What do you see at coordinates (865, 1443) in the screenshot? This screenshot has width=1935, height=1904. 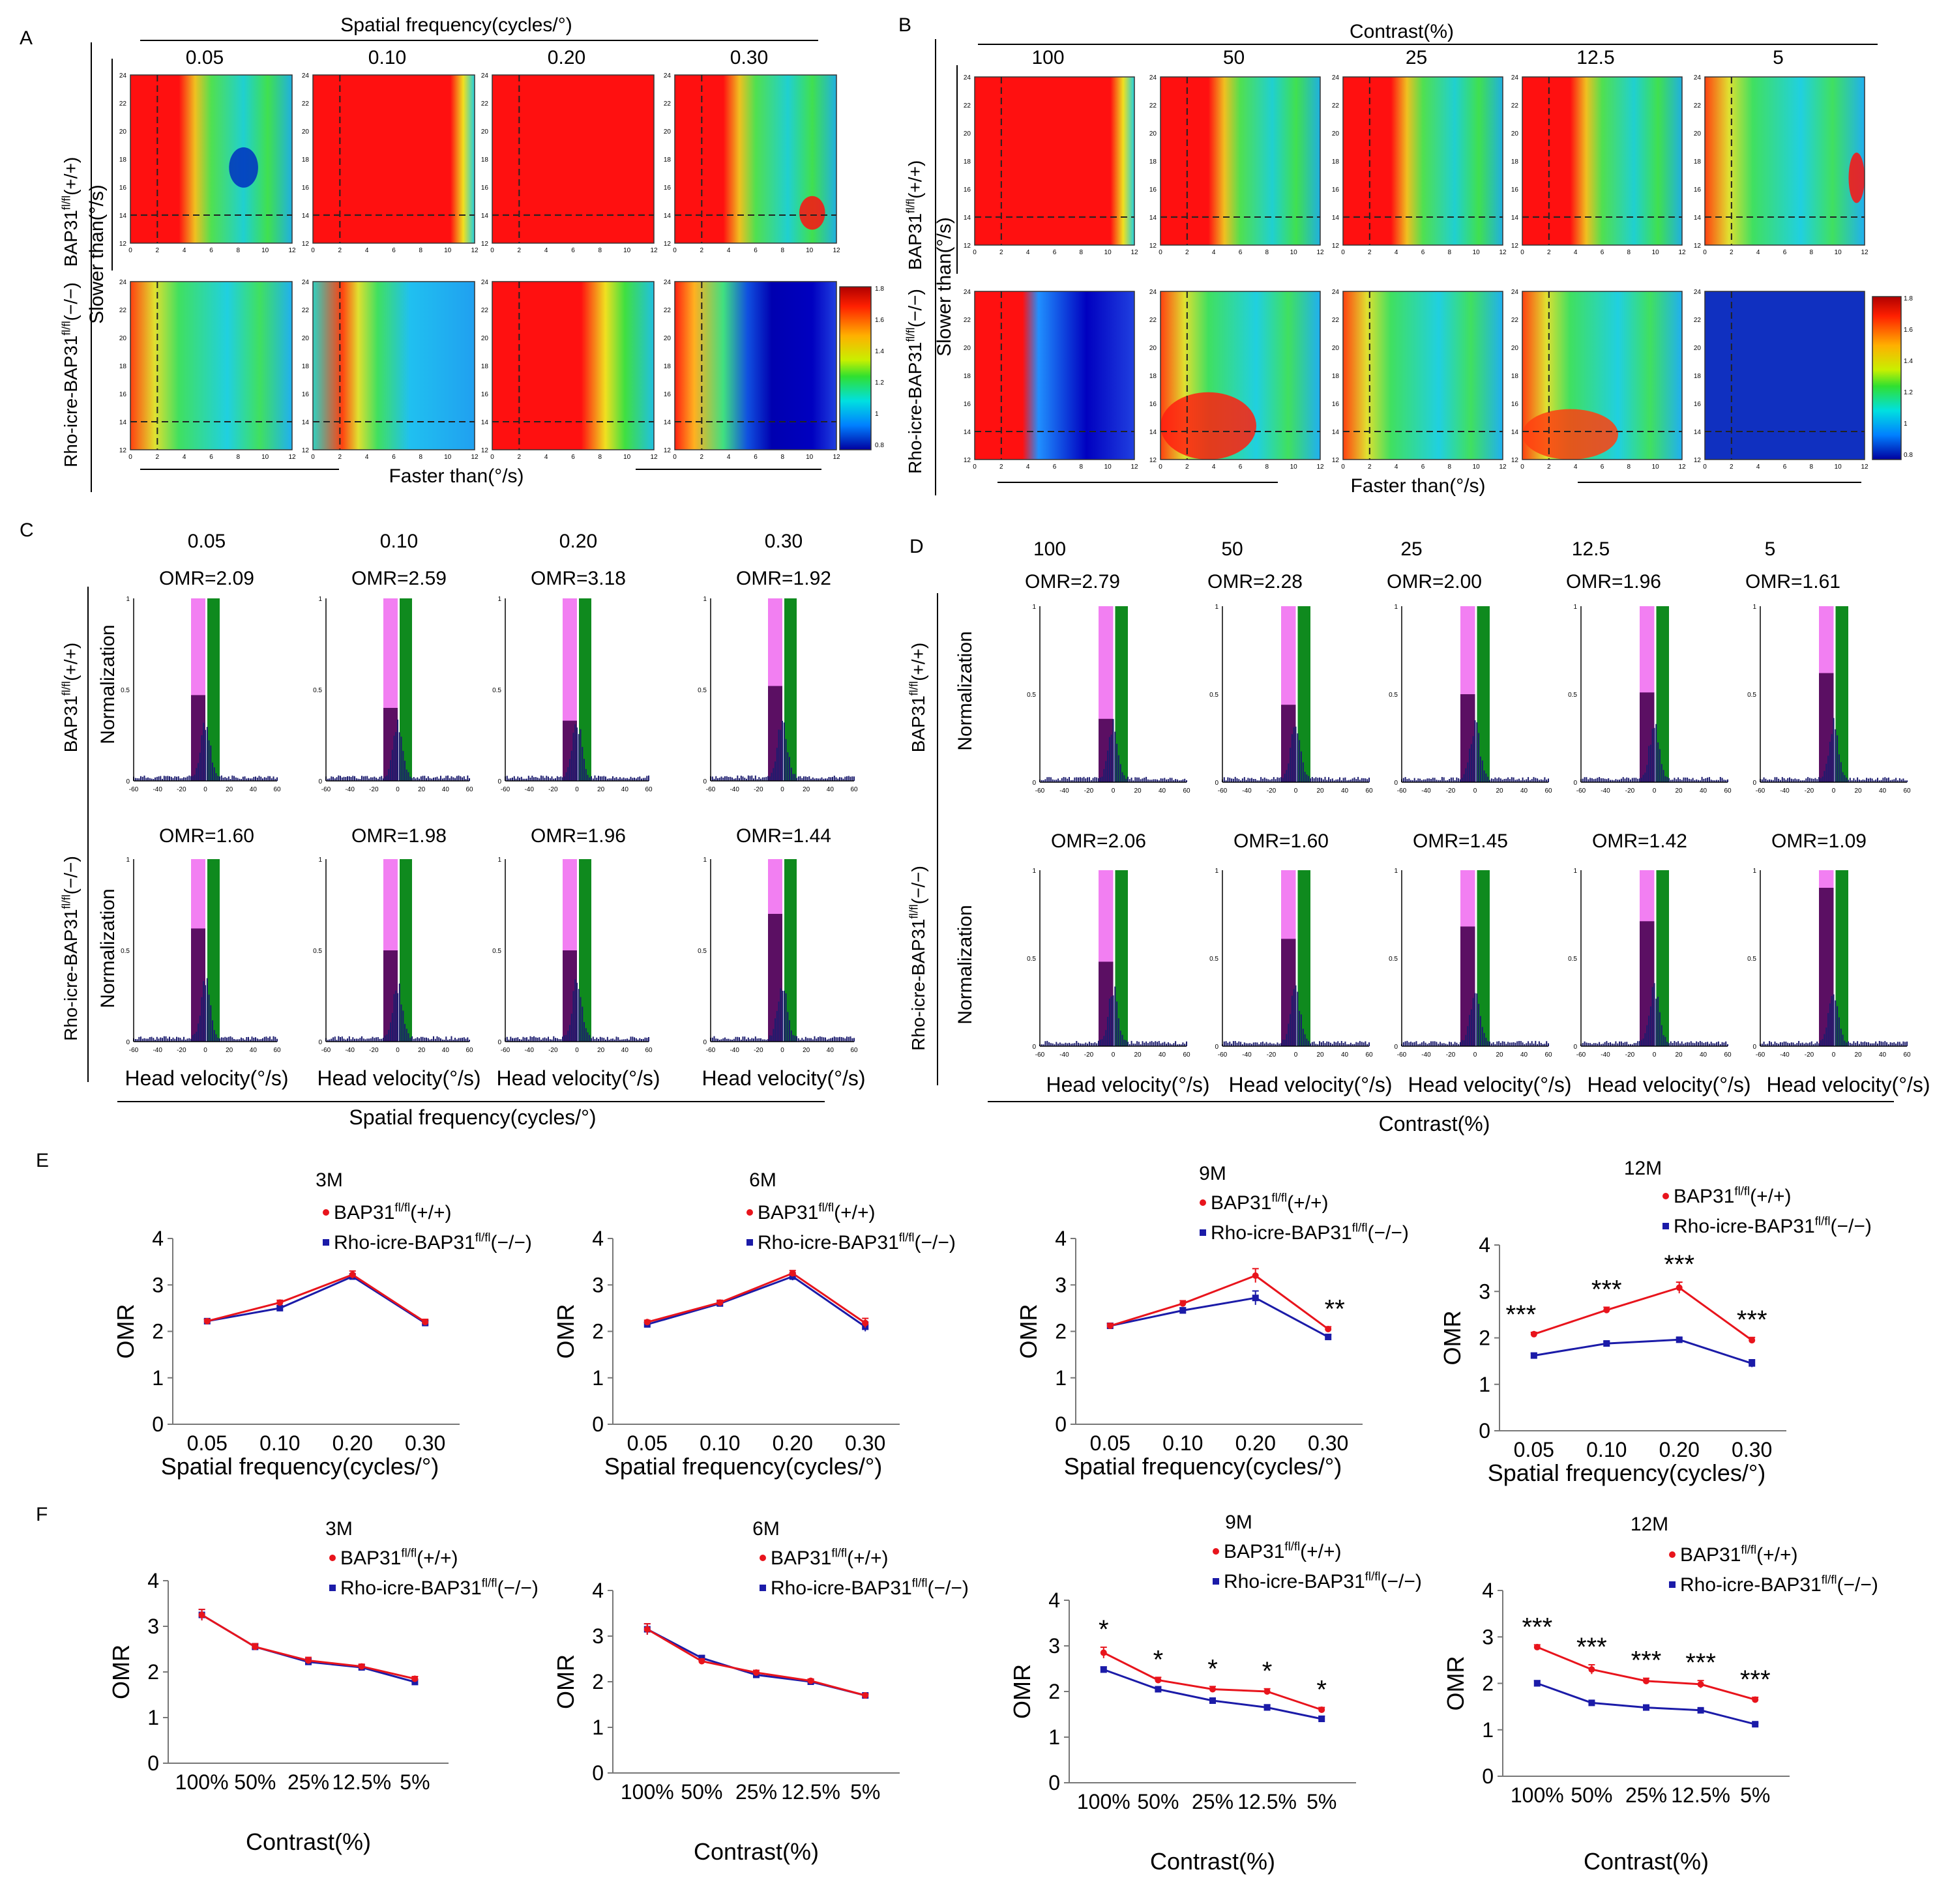 I see `x-tick-label: 0.30` at bounding box center [865, 1443].